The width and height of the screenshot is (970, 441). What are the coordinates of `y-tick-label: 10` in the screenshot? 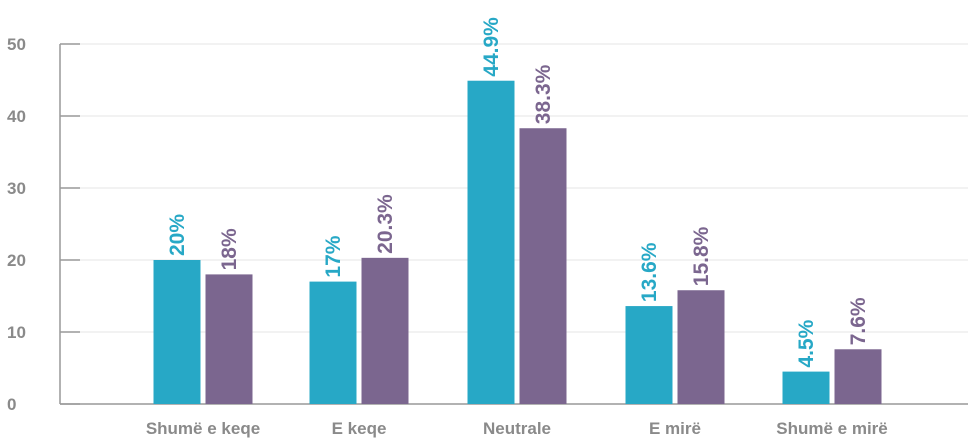 It's located at (16, 332).